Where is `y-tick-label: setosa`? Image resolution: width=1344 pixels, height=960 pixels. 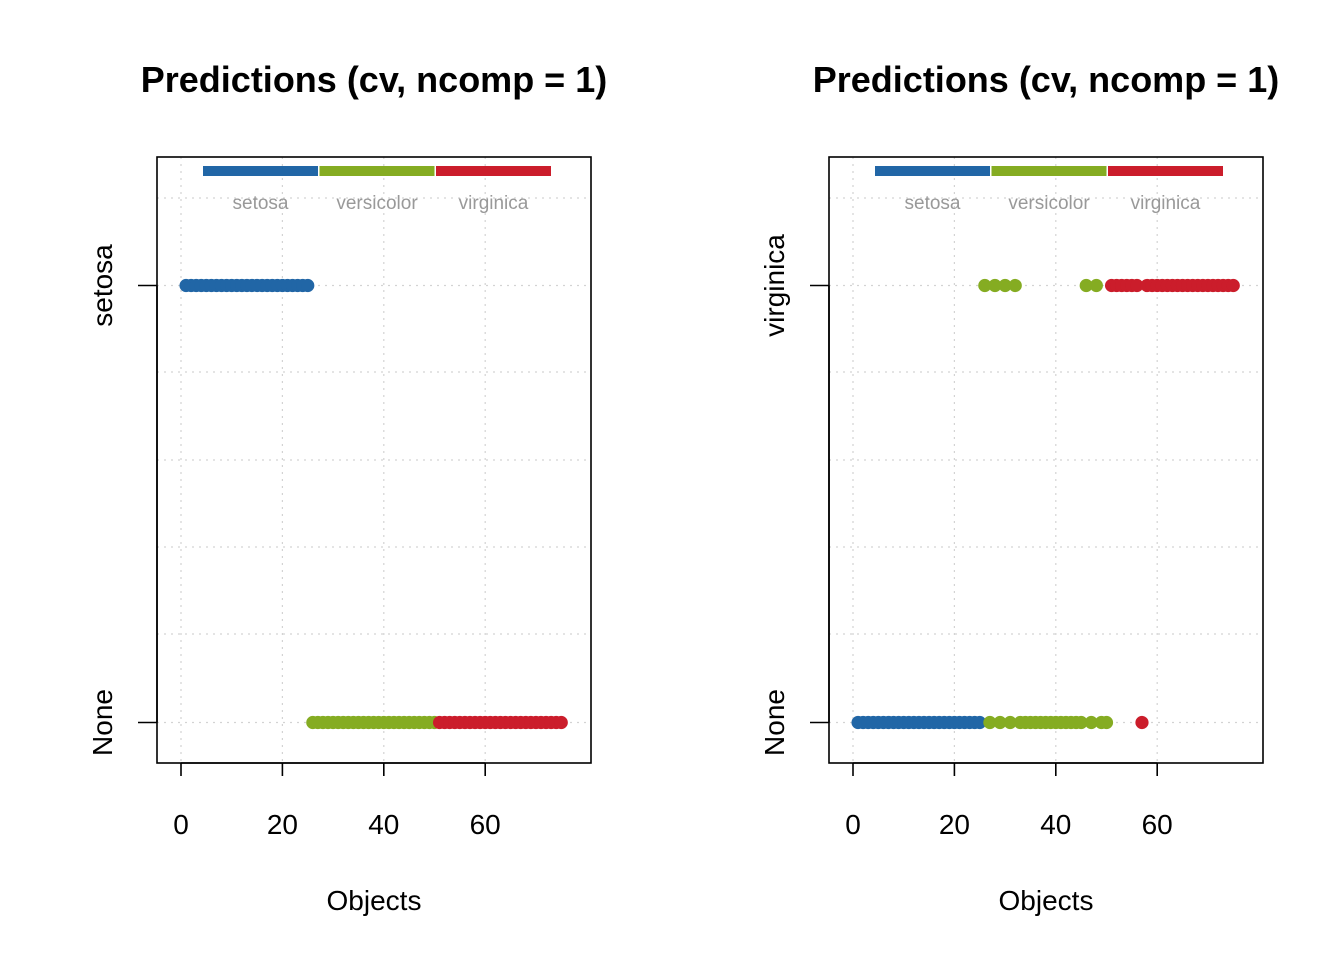
y-tick-label: setosa is located at coordinates (102, 285).